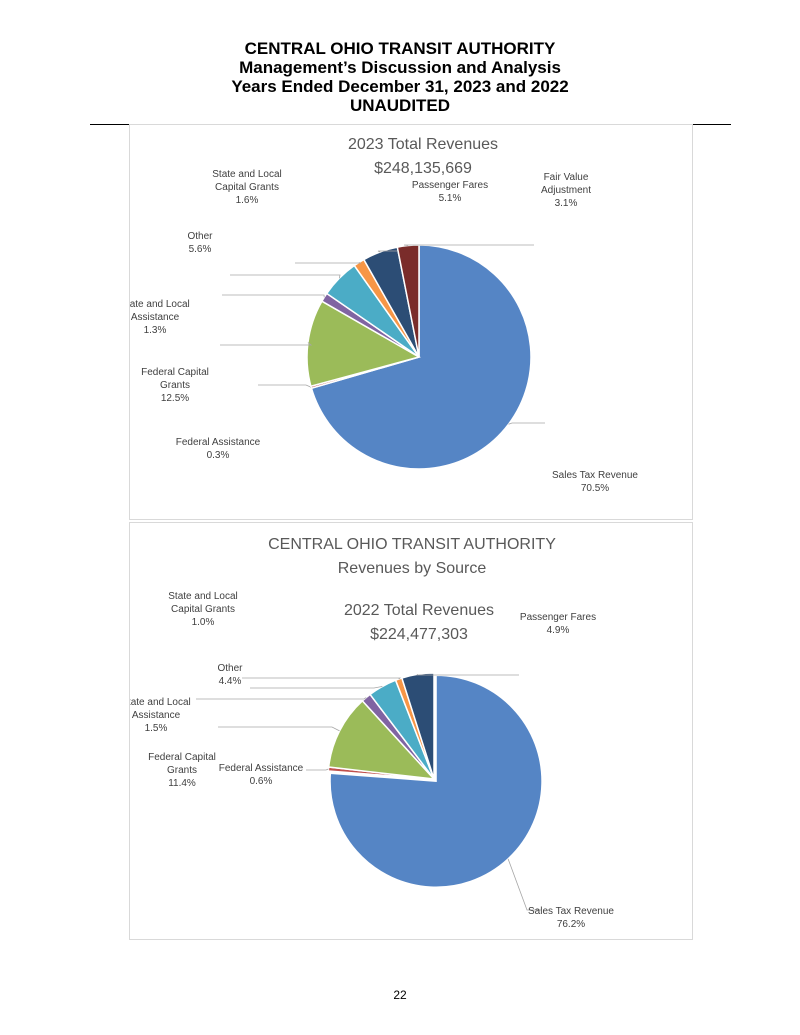  What do you see at coordinates (175, 398) in the screenshot?
I see `data-label-percent: 12.5%` at bounding box center [175, 398].